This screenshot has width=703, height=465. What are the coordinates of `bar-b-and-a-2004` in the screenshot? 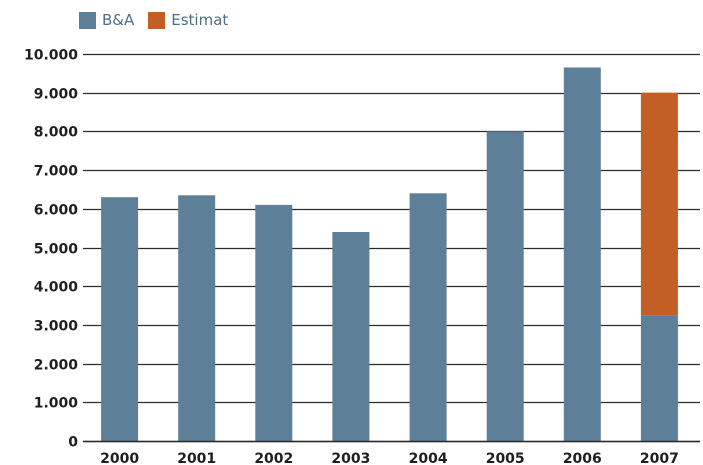 It's located at (428, 317).